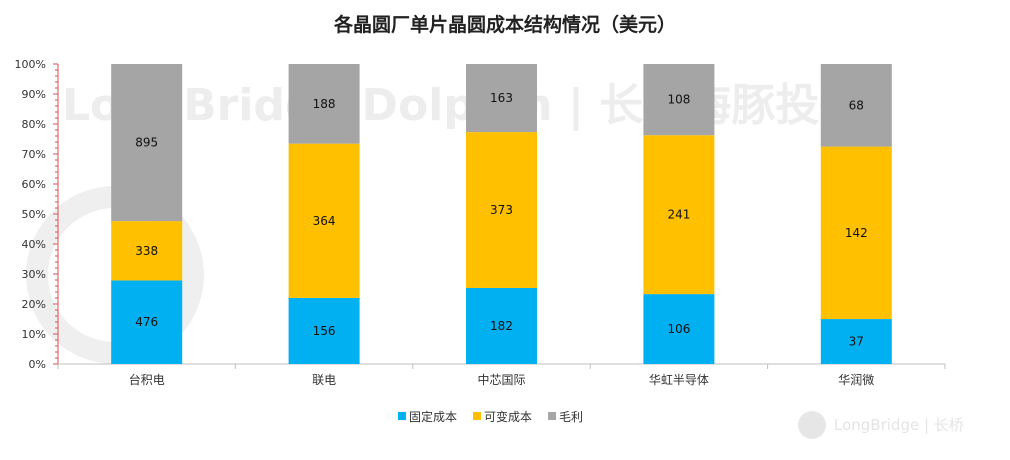  I want to click on data-label: 182, so click(501, 326).